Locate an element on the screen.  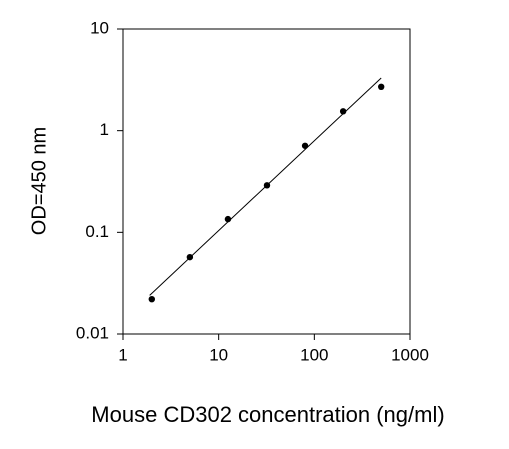
x-tick-label: 100 is located at coordinates (314, 354).